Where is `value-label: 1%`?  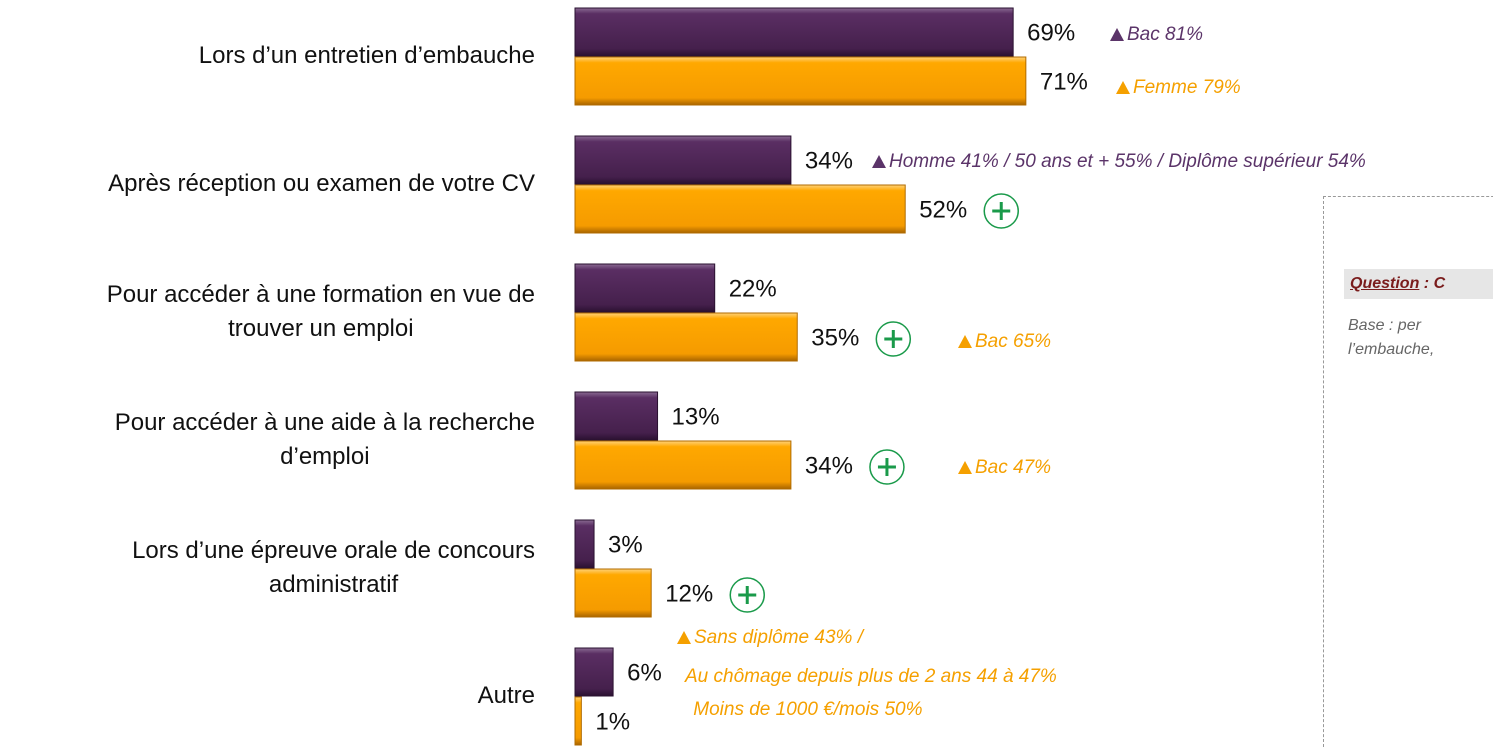 value-label: 1% is located at coordinates (612, 721).